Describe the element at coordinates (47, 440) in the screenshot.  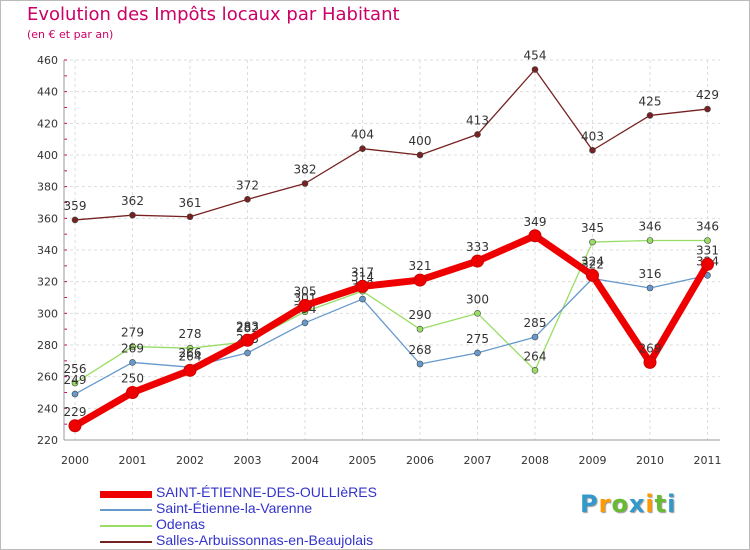
I see `y-tick-label: 220` at that location.